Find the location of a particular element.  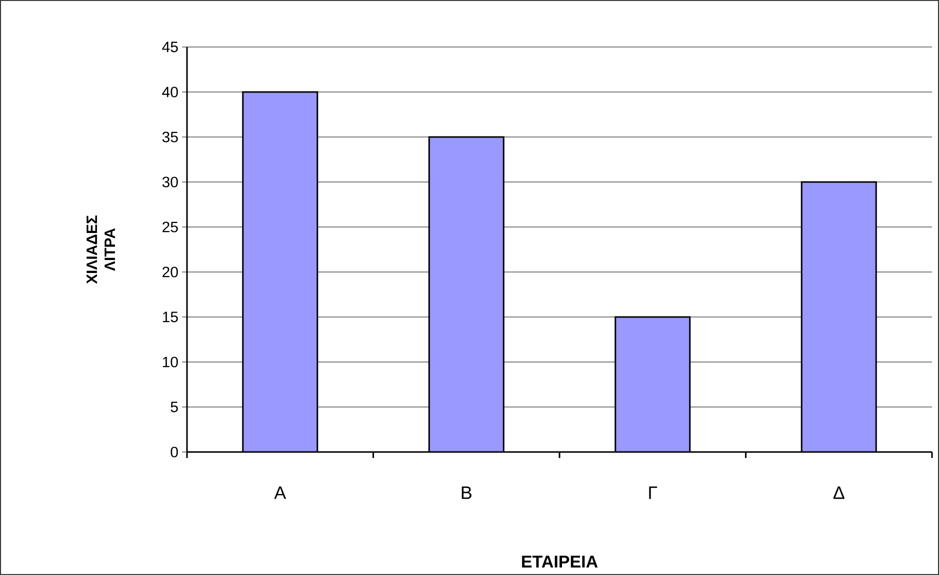

y-tick-label: 15 is located at coordinates (170, 317).